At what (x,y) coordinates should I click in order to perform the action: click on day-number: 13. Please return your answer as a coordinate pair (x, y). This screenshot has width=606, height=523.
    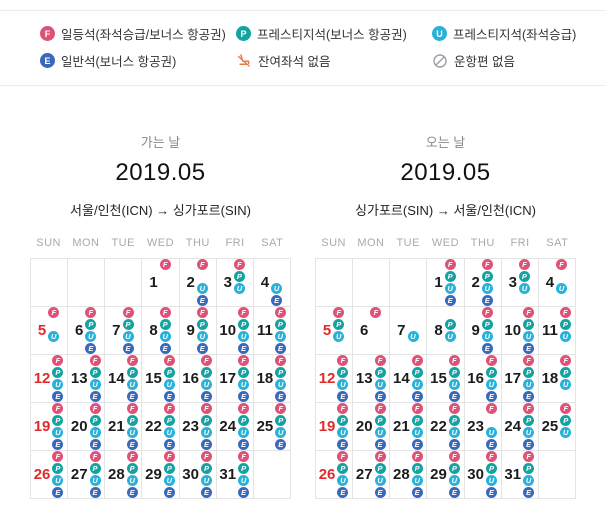
    Looking at the image, I should click on (364, 378).